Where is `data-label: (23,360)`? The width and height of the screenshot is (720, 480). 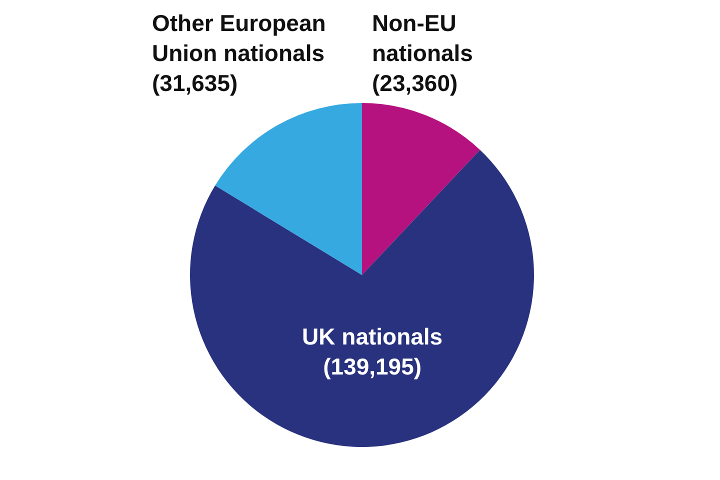
data-label: (23,360) is located at coordinates (415, 83).